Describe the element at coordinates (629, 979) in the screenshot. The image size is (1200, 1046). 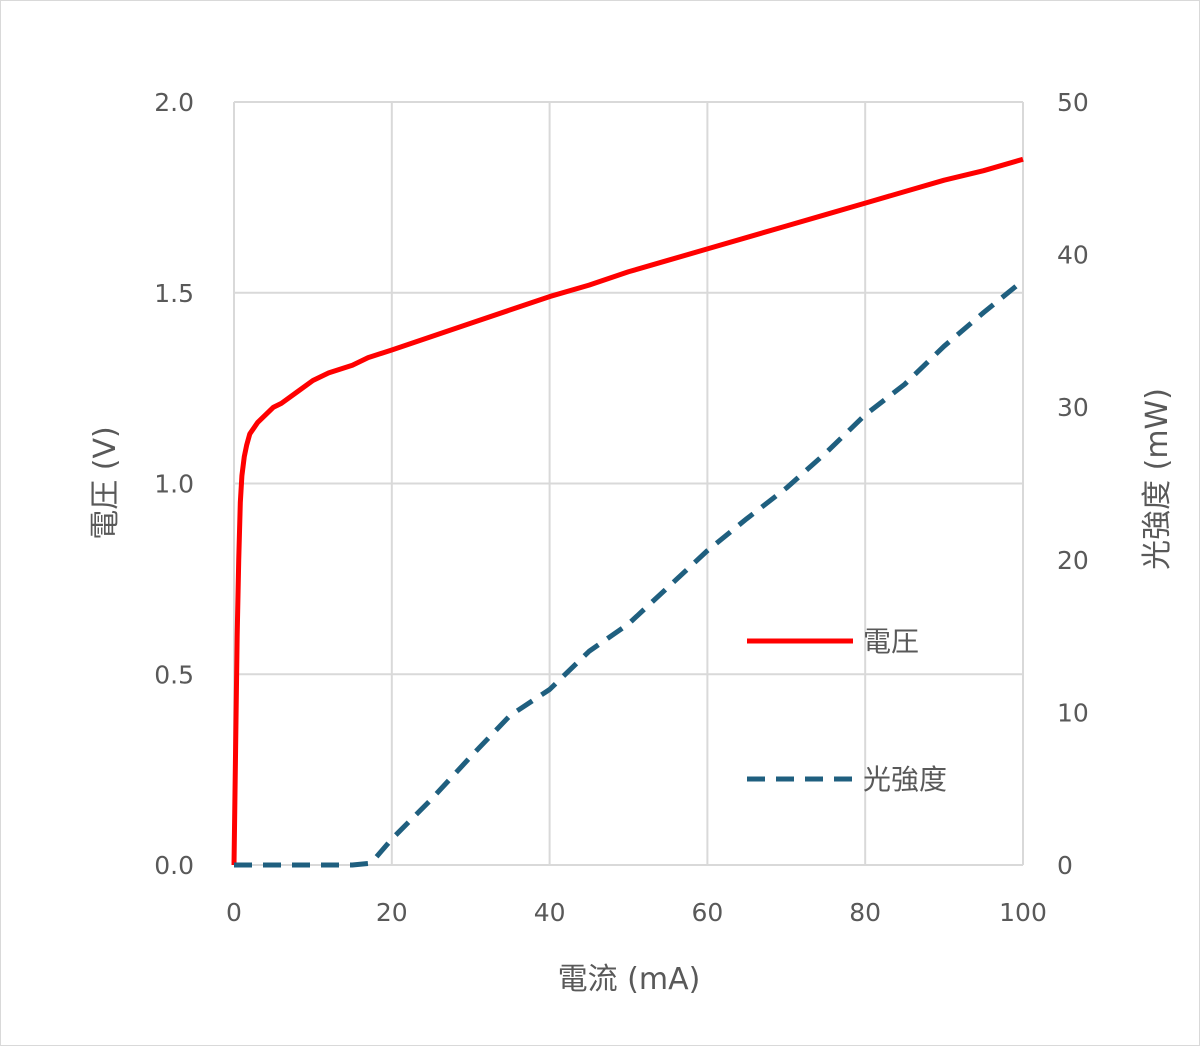
I see `x-axis-label: 電流 (mA)` at that location.